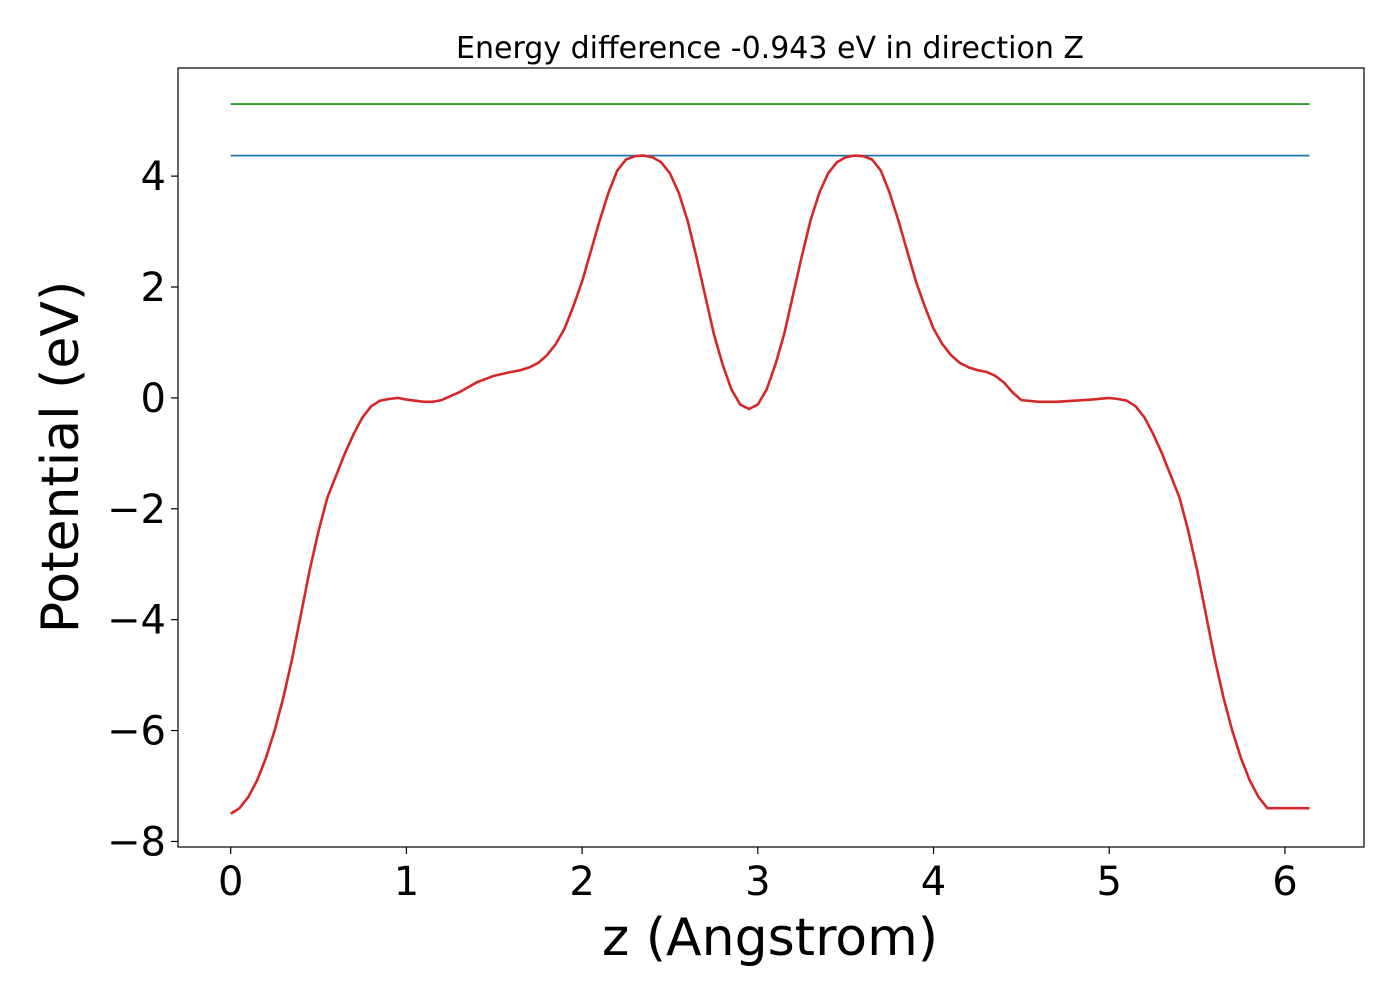 This screenshot has width=1400, height=1000. Describe the element at coordinates (153, 288) in the screenshot. I see `y-tick-label: 2` at that location.